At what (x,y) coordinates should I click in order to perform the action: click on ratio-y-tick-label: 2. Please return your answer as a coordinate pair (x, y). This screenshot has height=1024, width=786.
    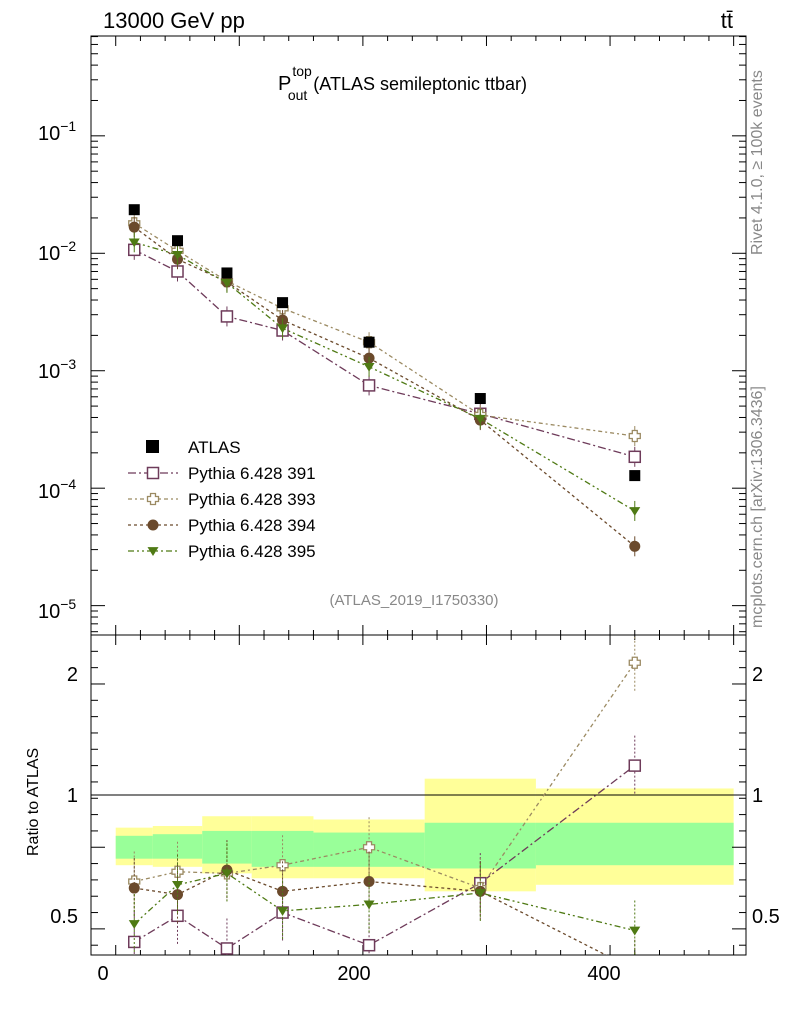
    Looking at the image, I should click on (72, 675).